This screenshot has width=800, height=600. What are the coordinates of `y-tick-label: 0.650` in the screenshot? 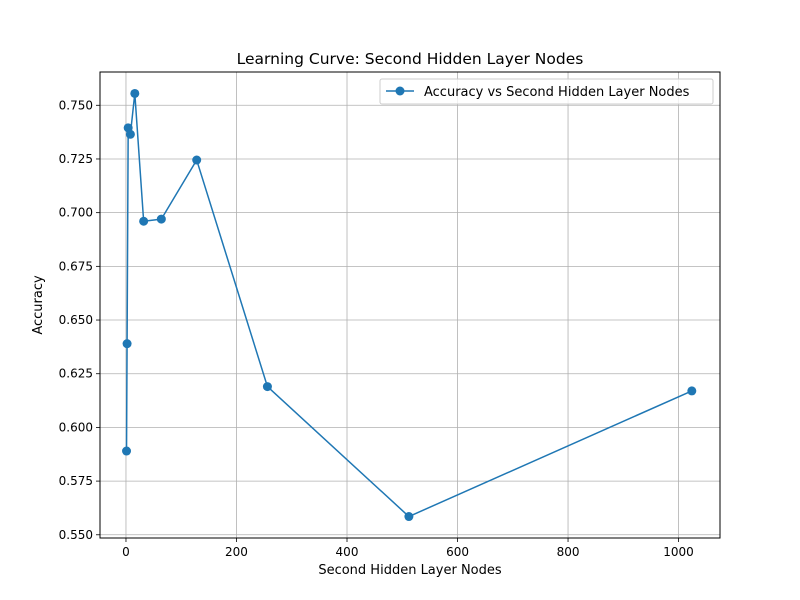 It's located at (76, 320).